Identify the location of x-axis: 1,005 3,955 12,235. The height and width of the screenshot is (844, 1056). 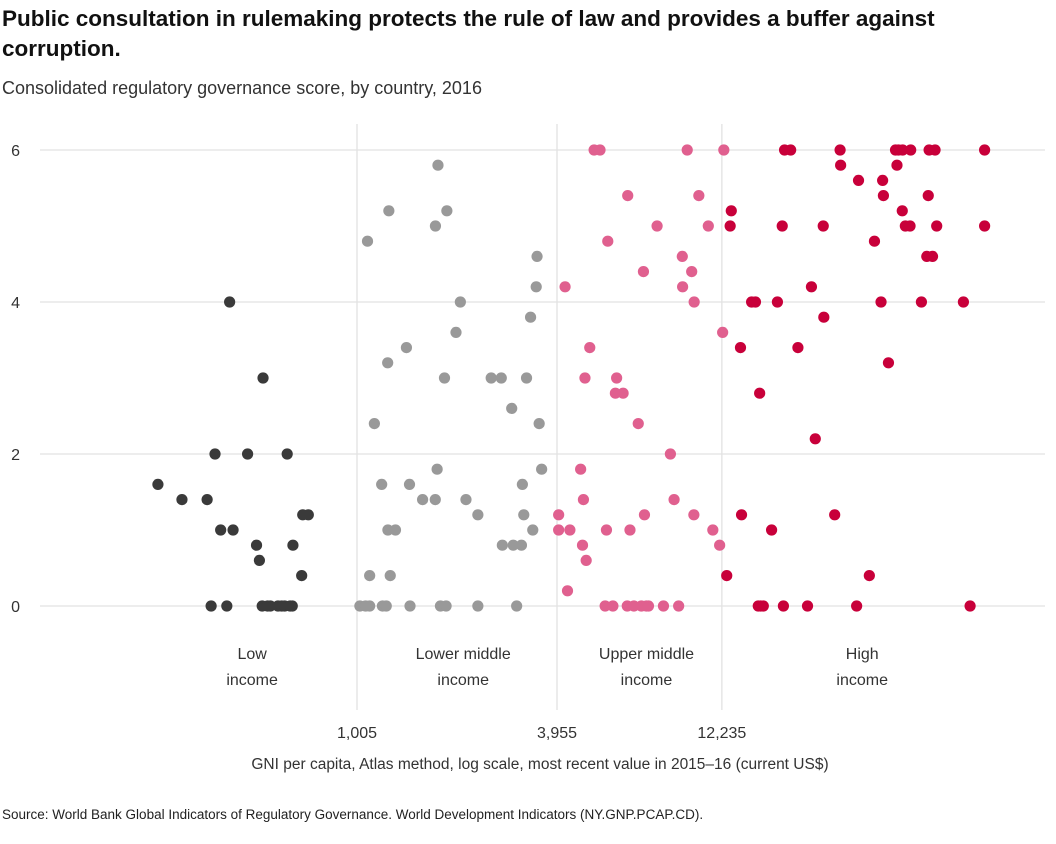
(541, 733).